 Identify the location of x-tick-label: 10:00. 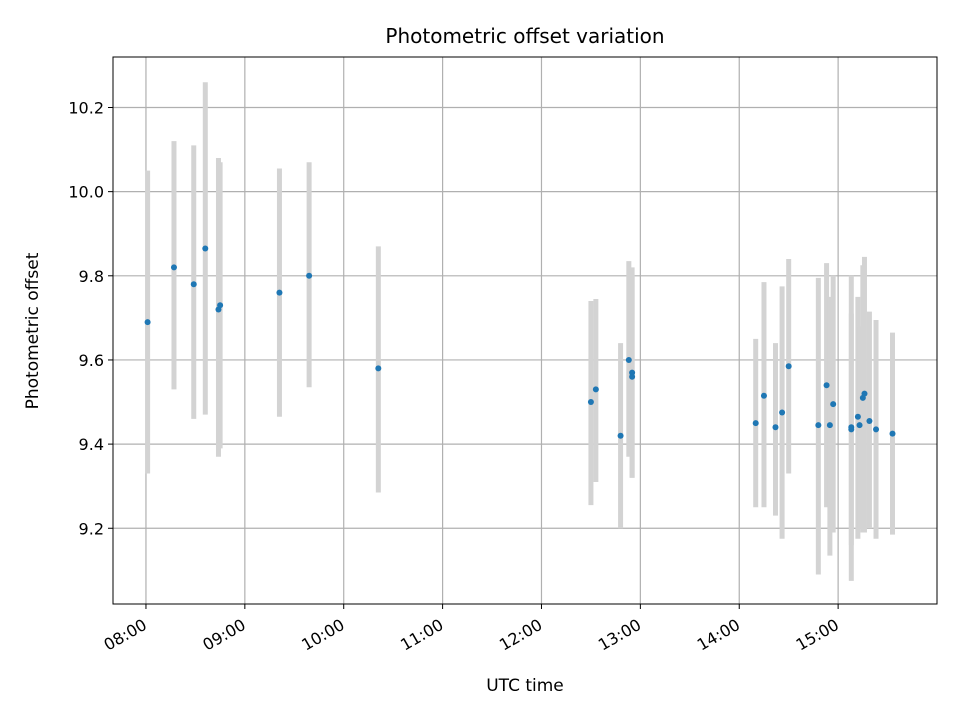
(322, 635).